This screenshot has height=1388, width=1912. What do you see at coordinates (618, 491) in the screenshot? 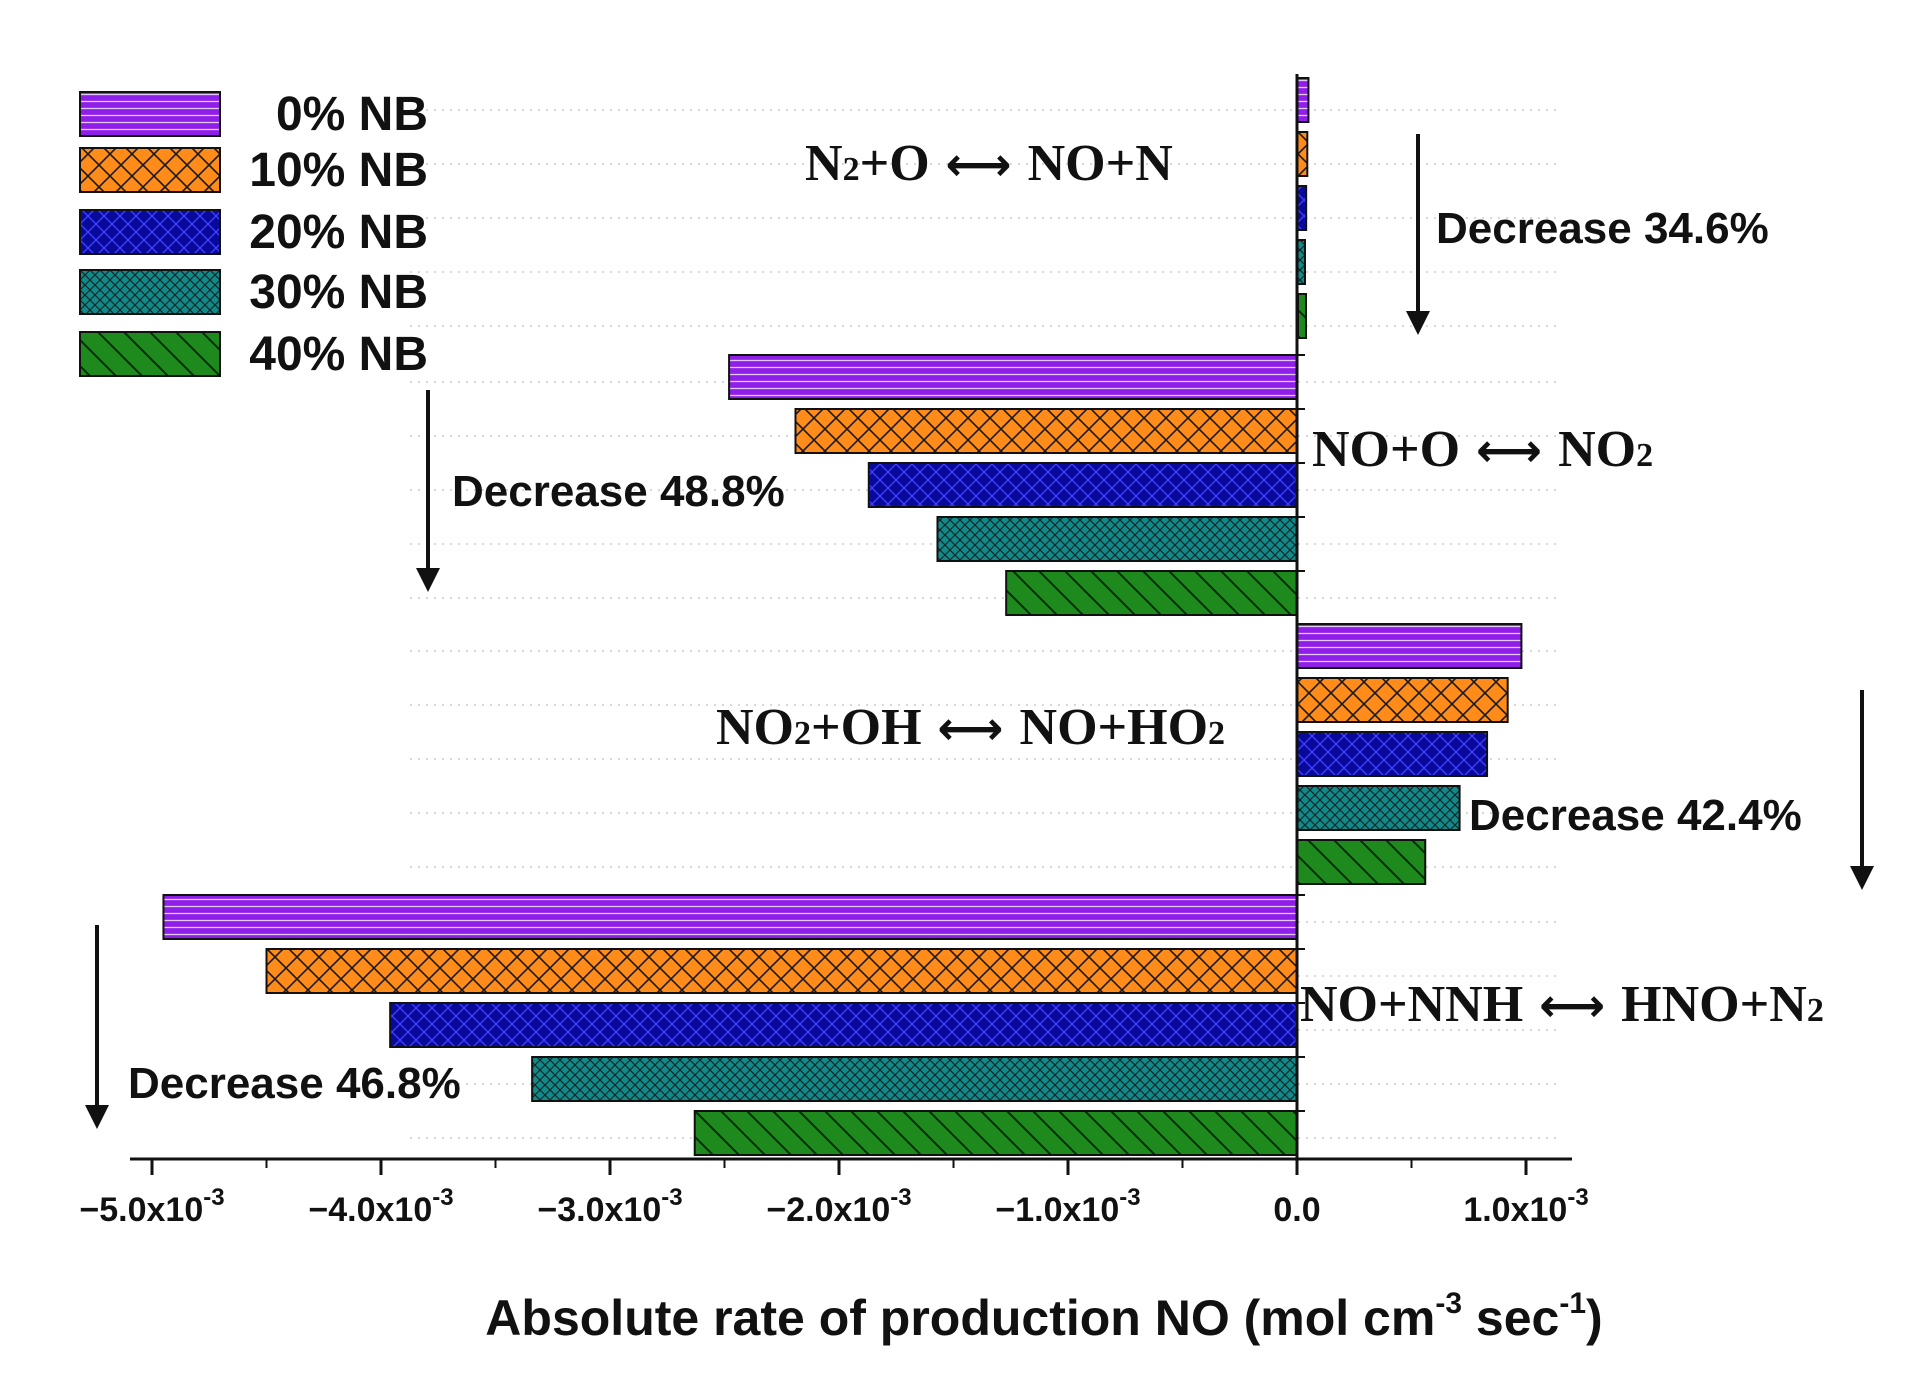
I see `decrease-label-2: Decrease 48.8%` at bounding box center [618, 491].